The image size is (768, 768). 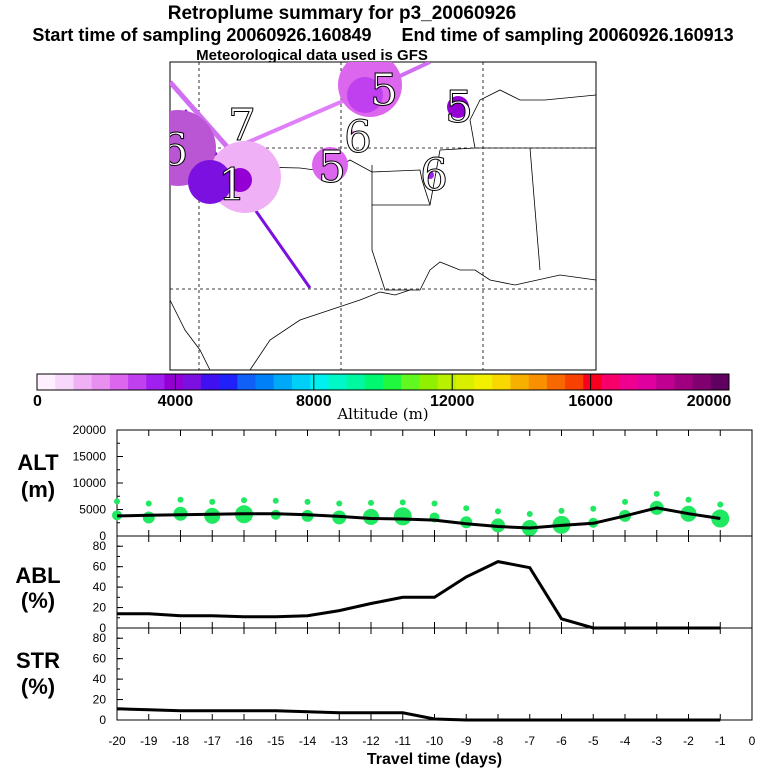 What do you see at coordinates (244, 741) in the screenshot?
I see `x-tick-label: -16` at bounding box center [244, 741].